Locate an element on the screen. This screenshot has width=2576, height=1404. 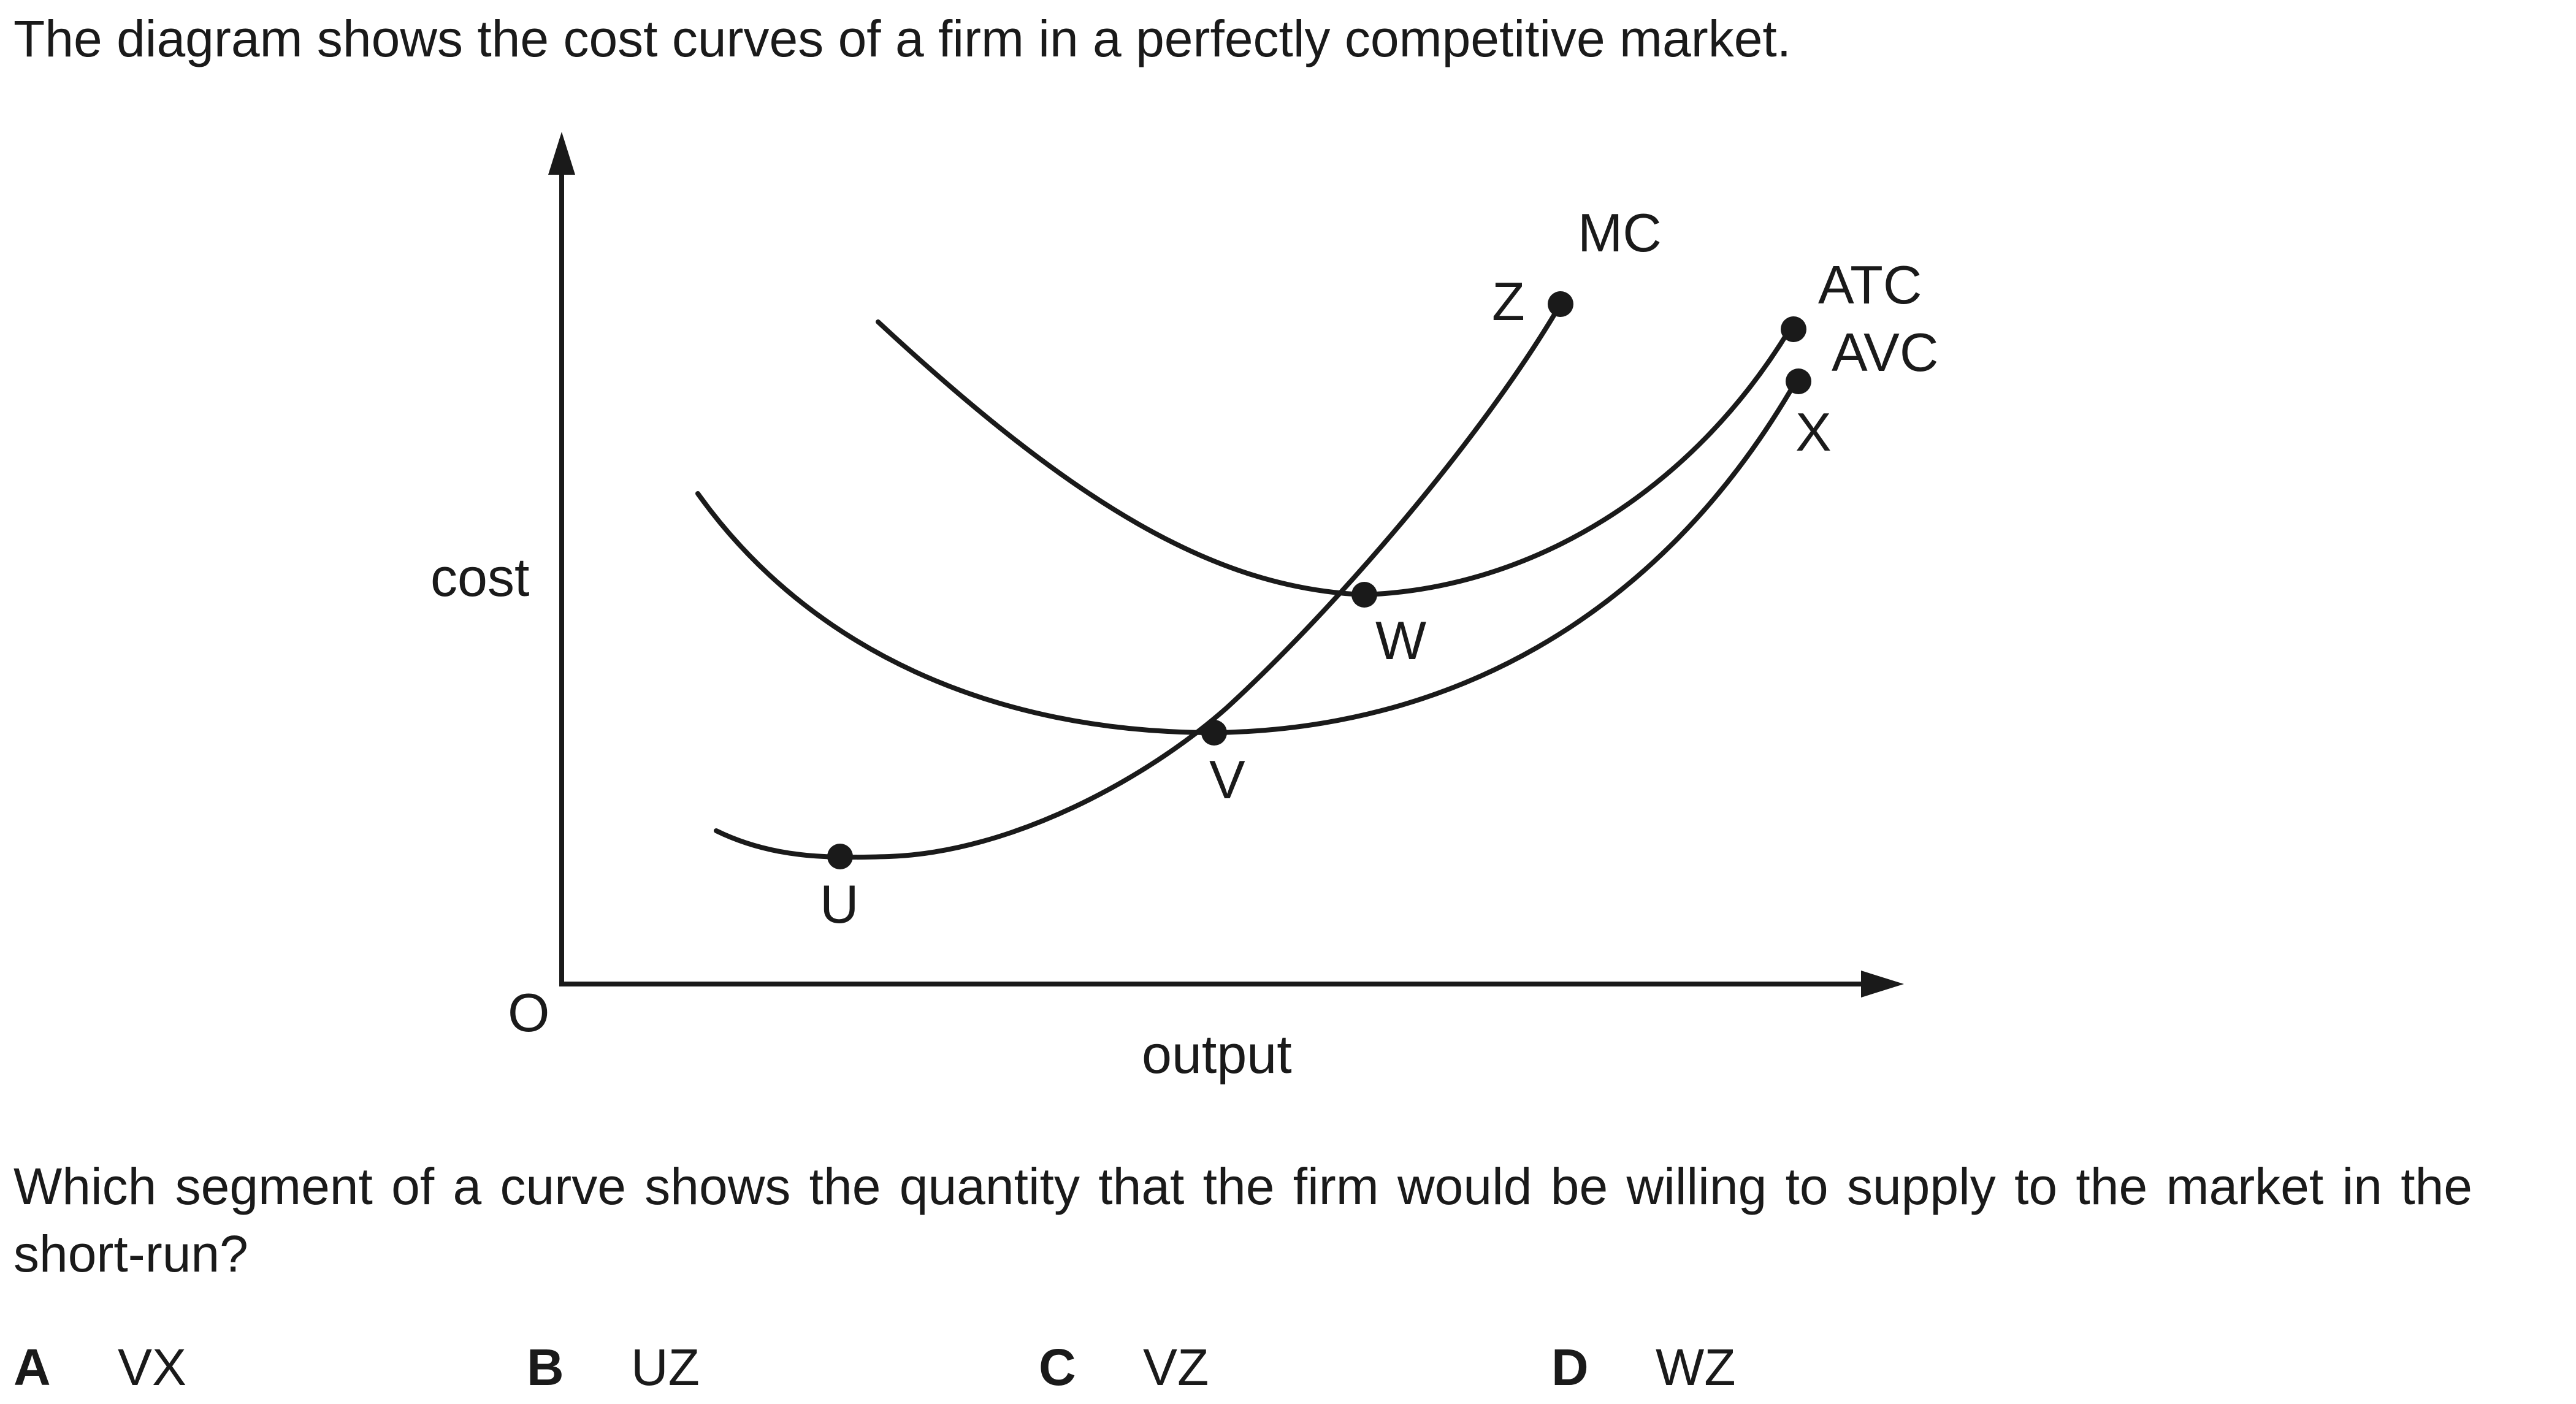
avc-curve is located at coordinates (1247, 557).